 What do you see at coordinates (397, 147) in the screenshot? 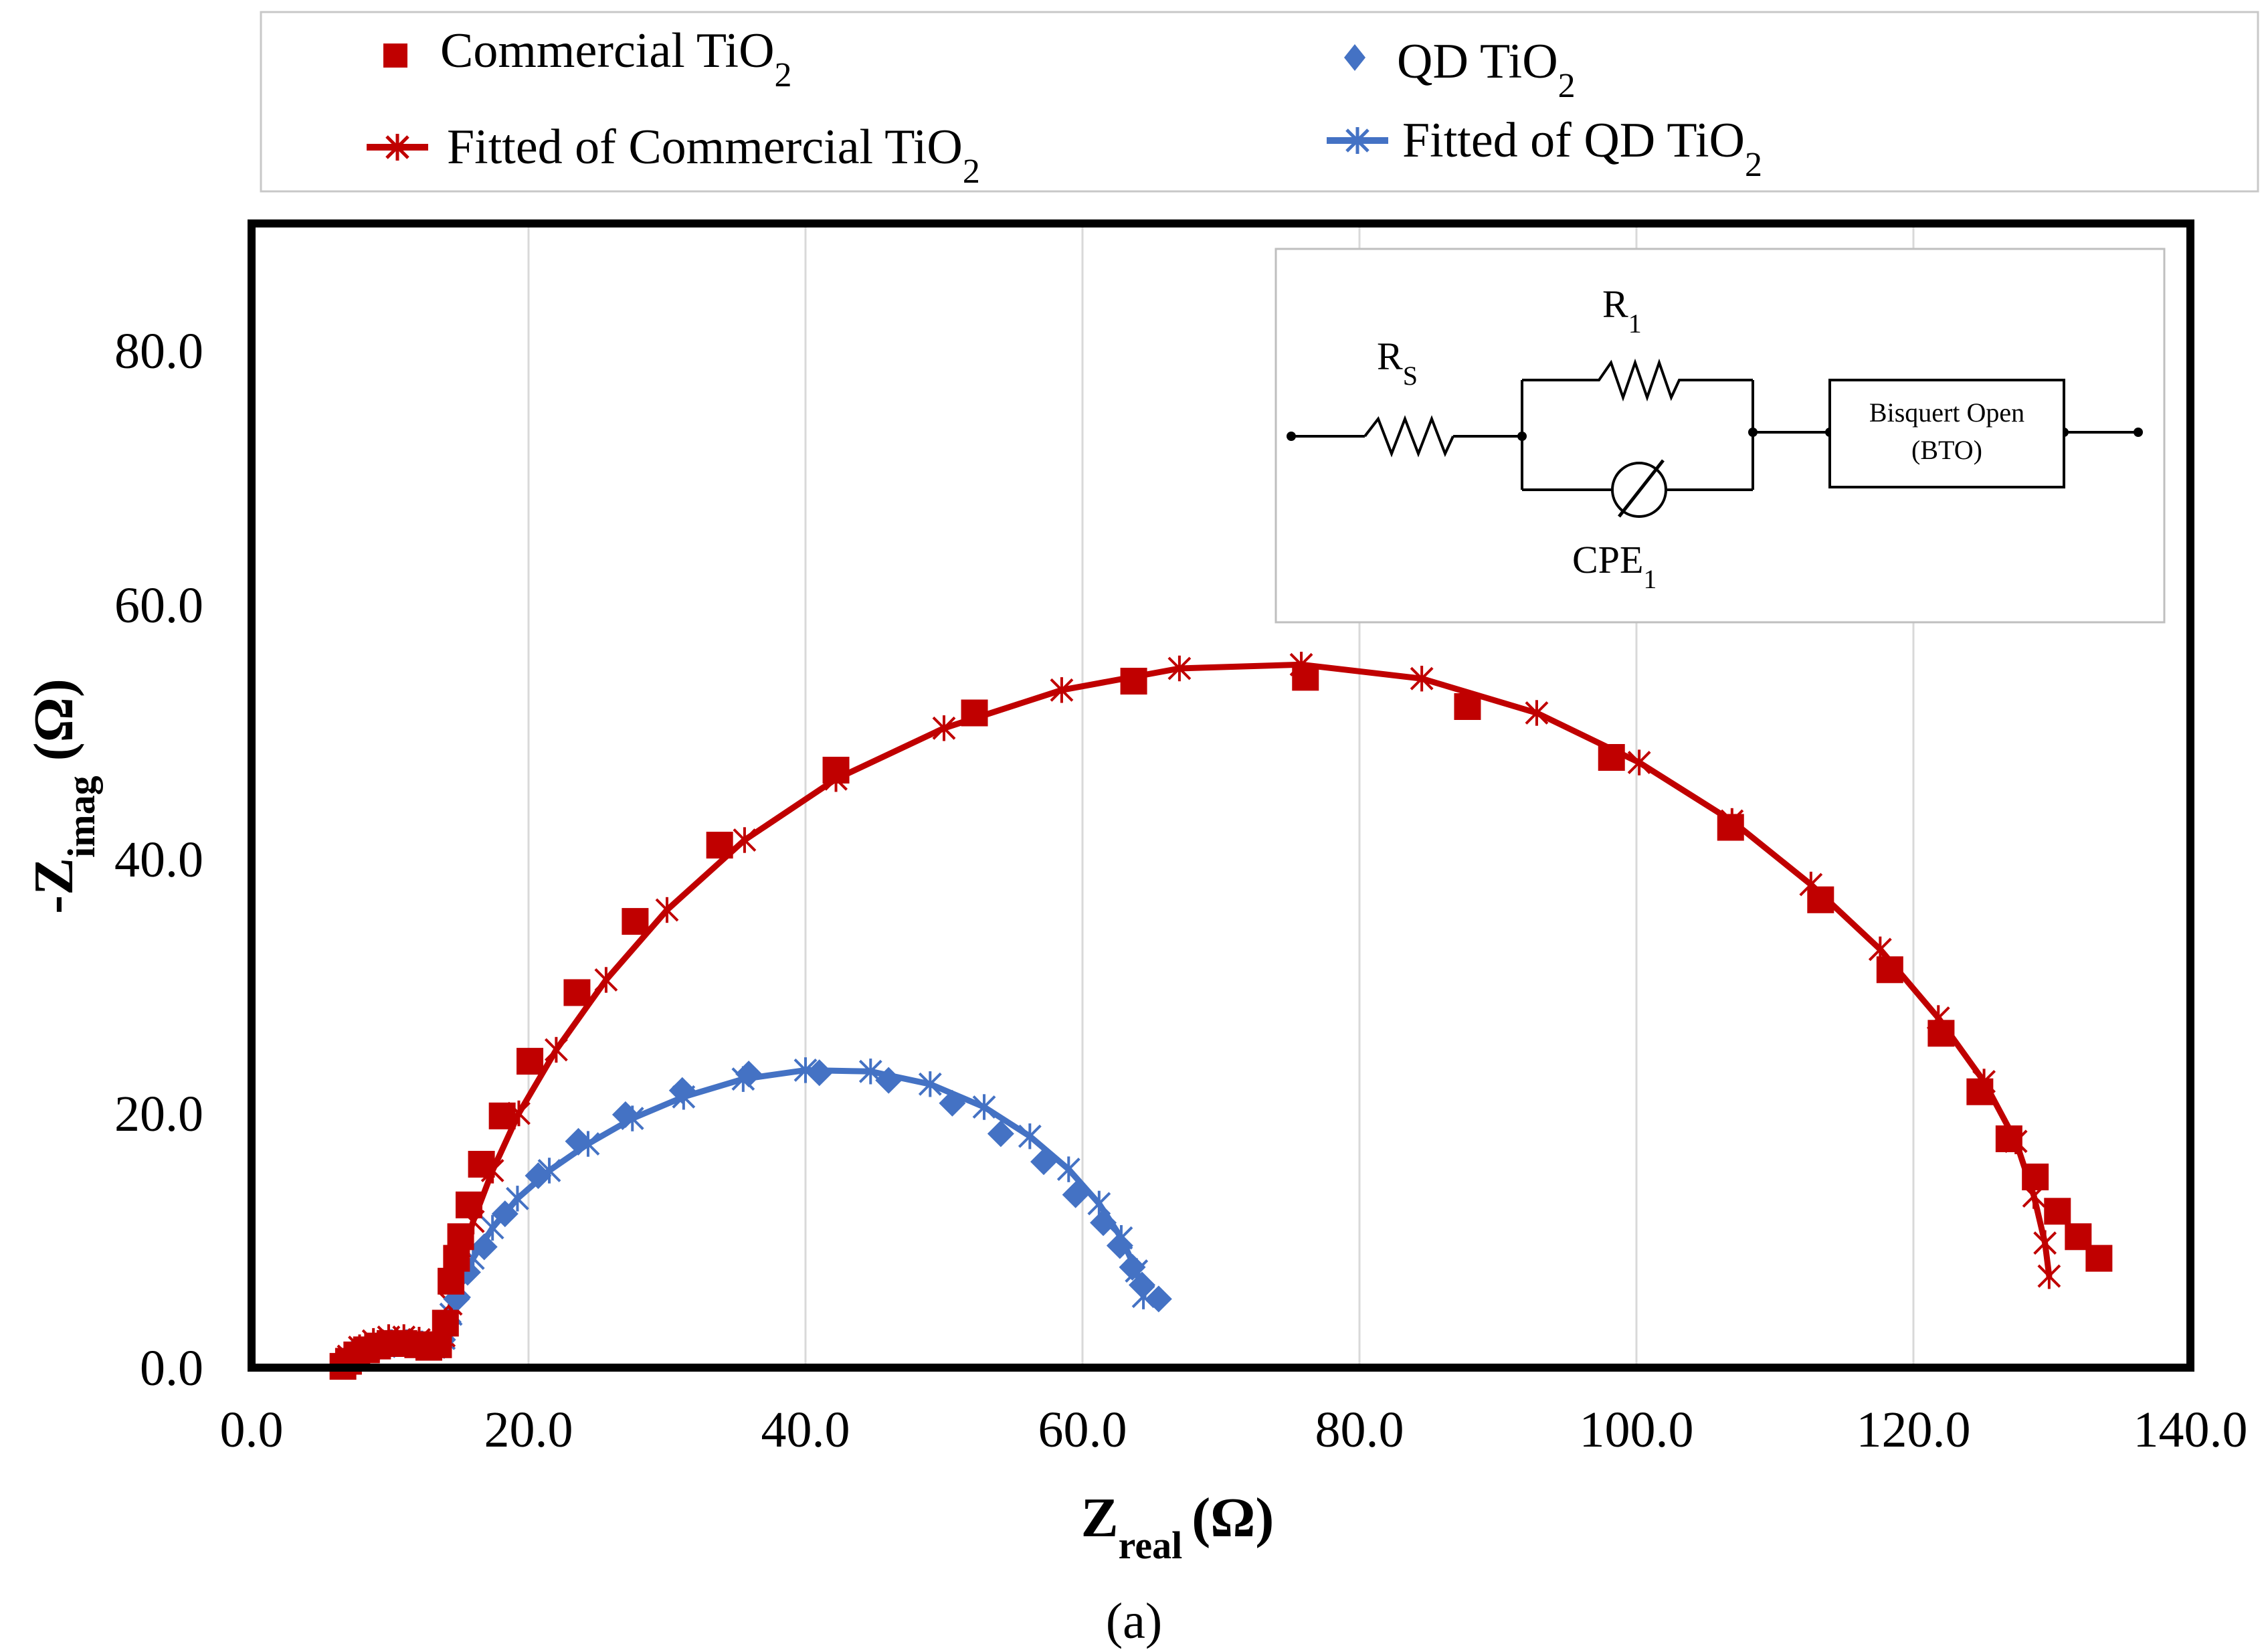
I see `legend-marker-fitted-commercial` at bounding box center [397, 147].